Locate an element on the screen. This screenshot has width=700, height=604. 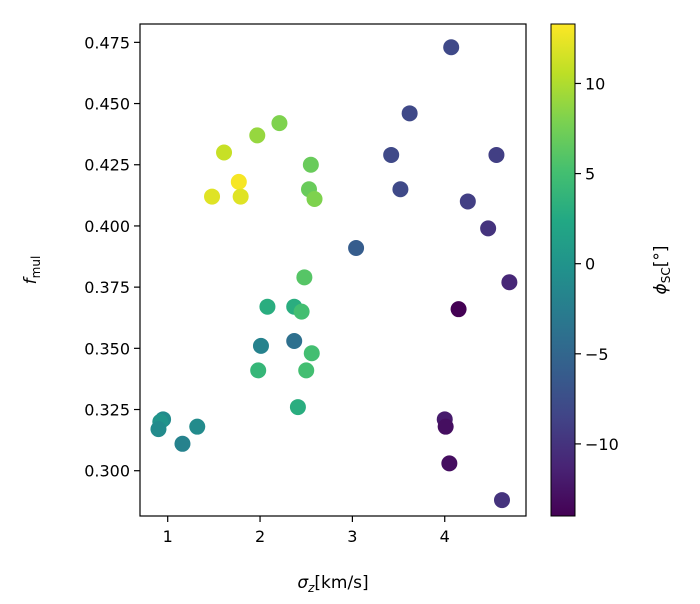
x-tick-label: 3 is located at coordinates (352, 536).